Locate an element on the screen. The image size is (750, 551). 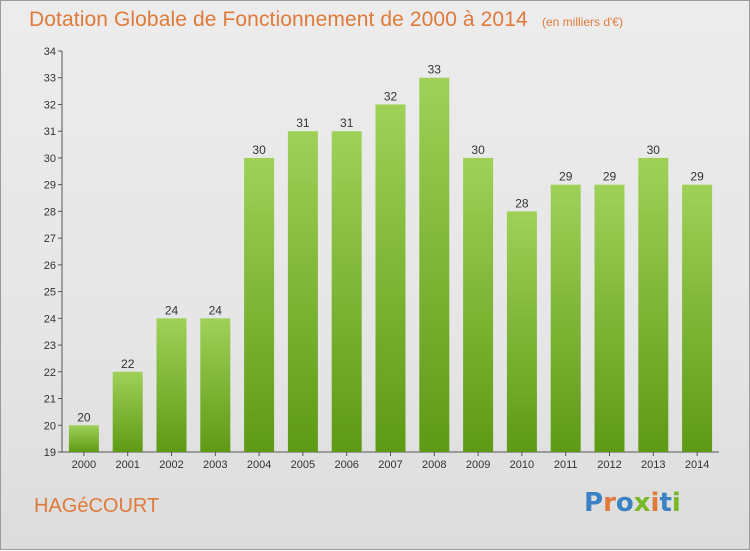
x-tick-label: 2007 is located at coordinates (390, 465).